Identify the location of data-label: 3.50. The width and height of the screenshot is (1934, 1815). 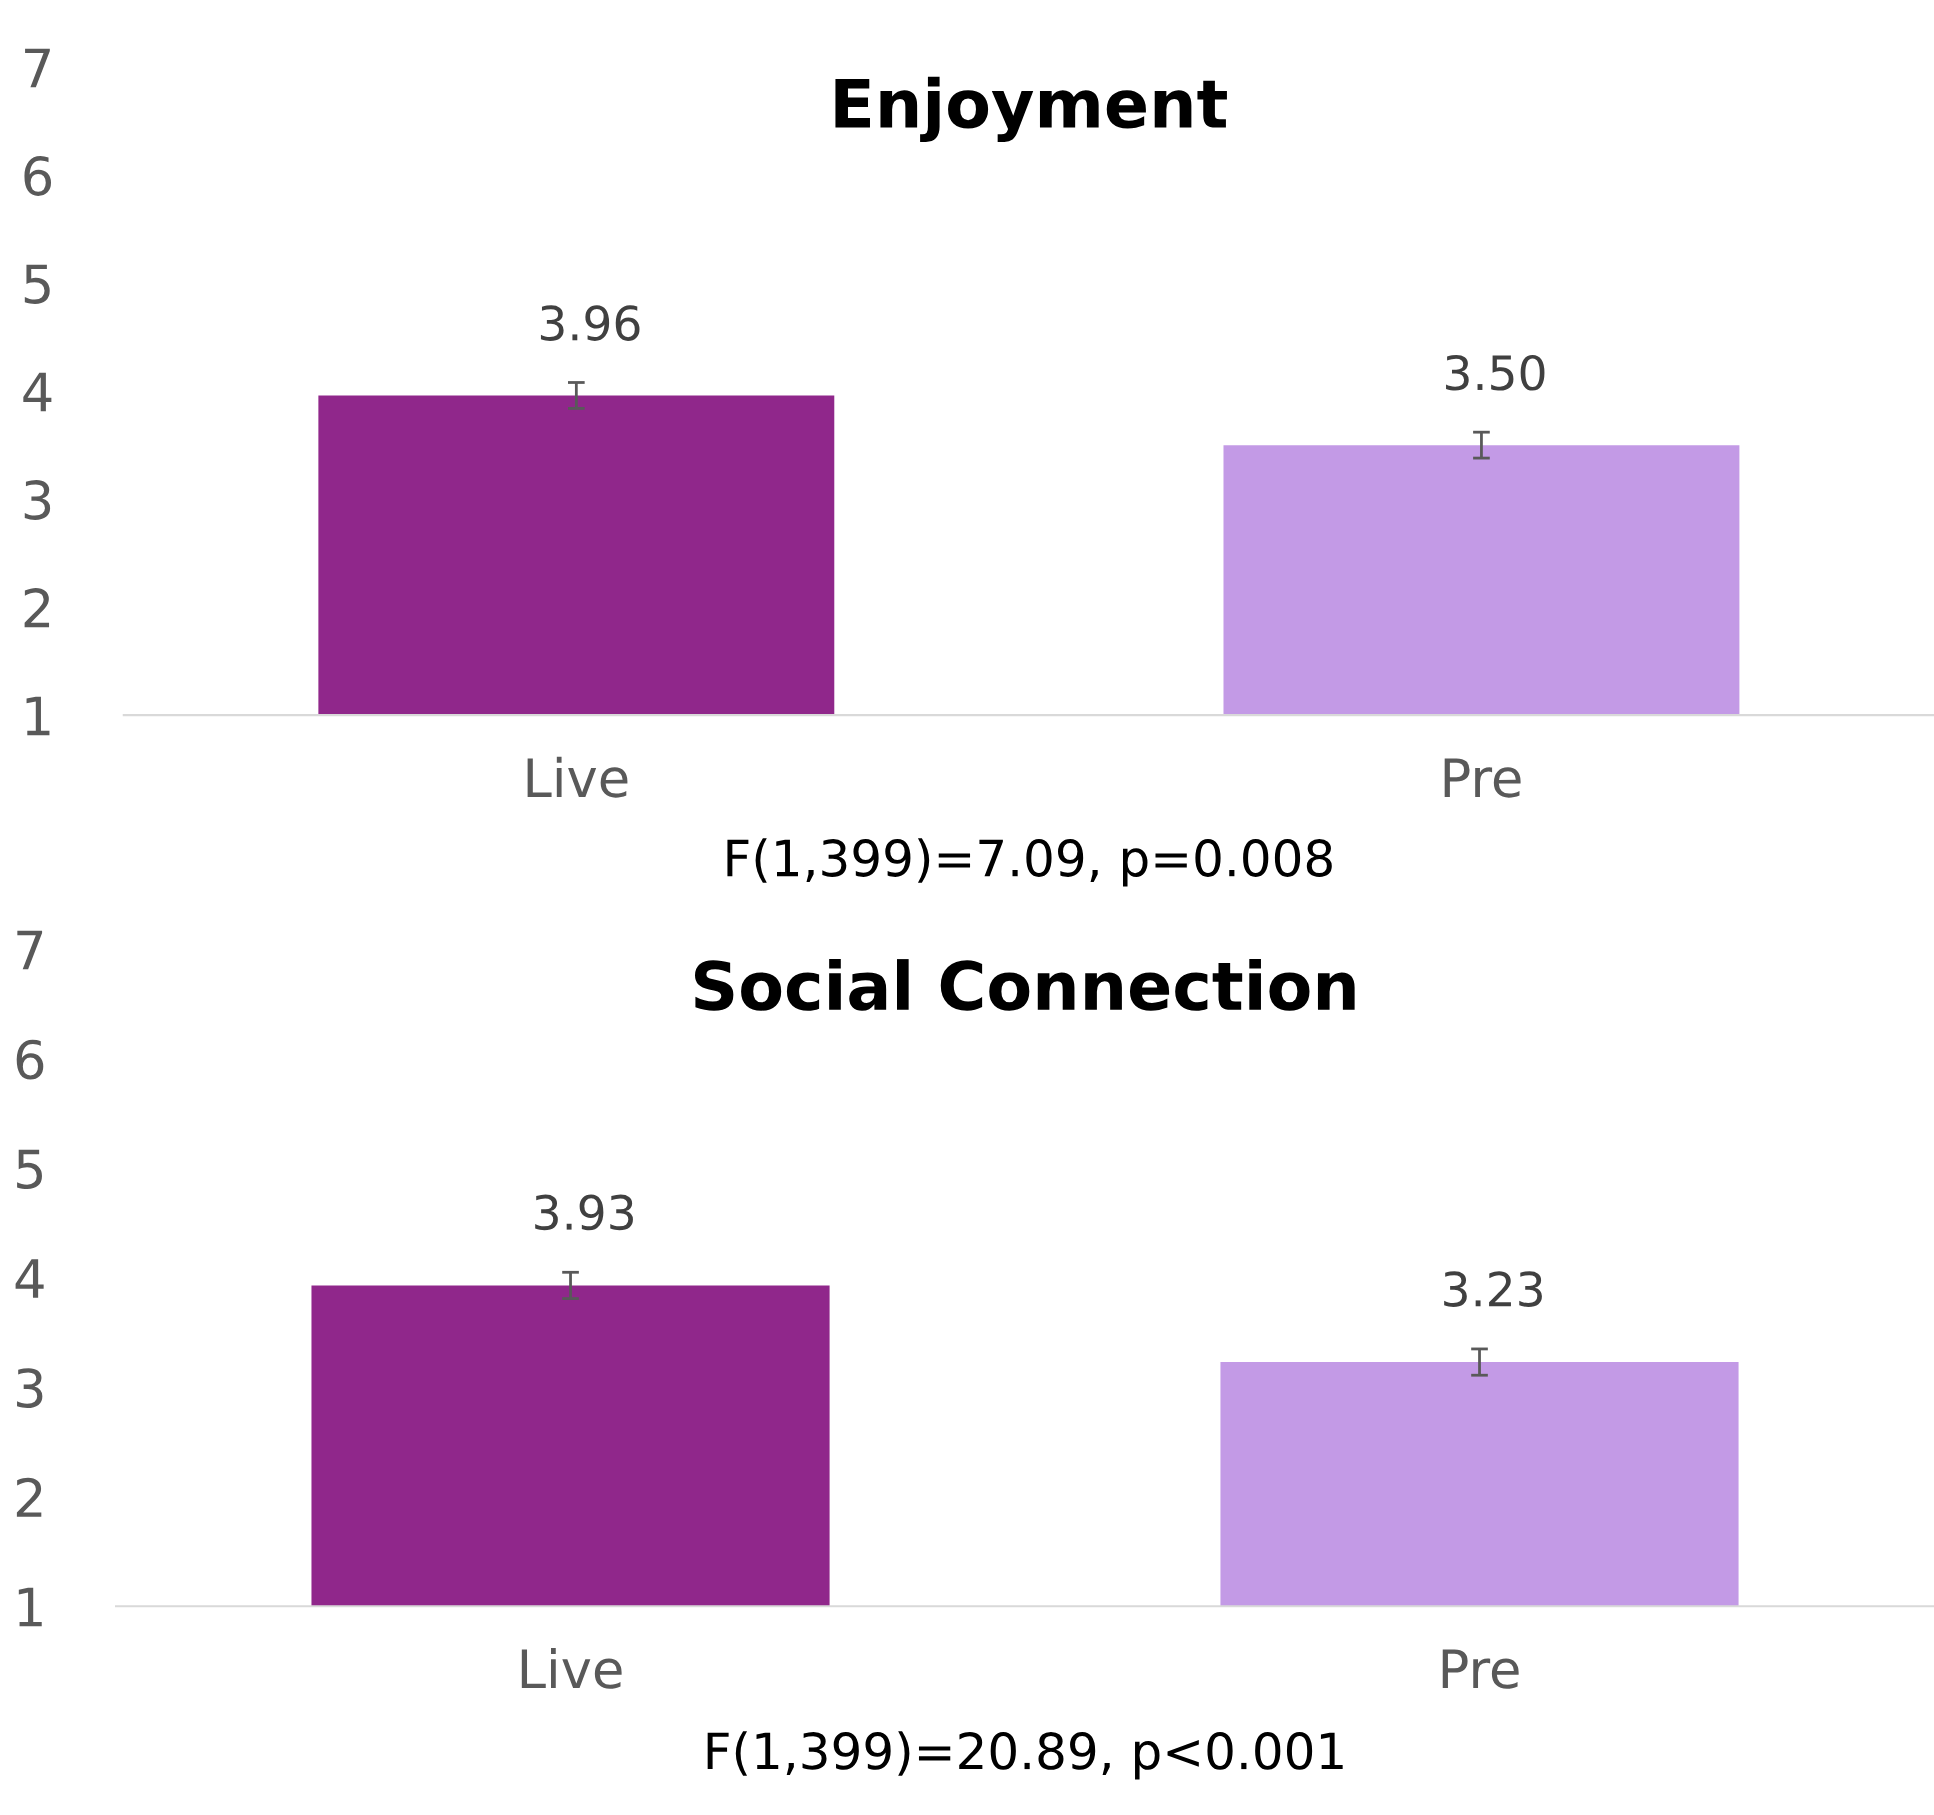
(1495, 372).